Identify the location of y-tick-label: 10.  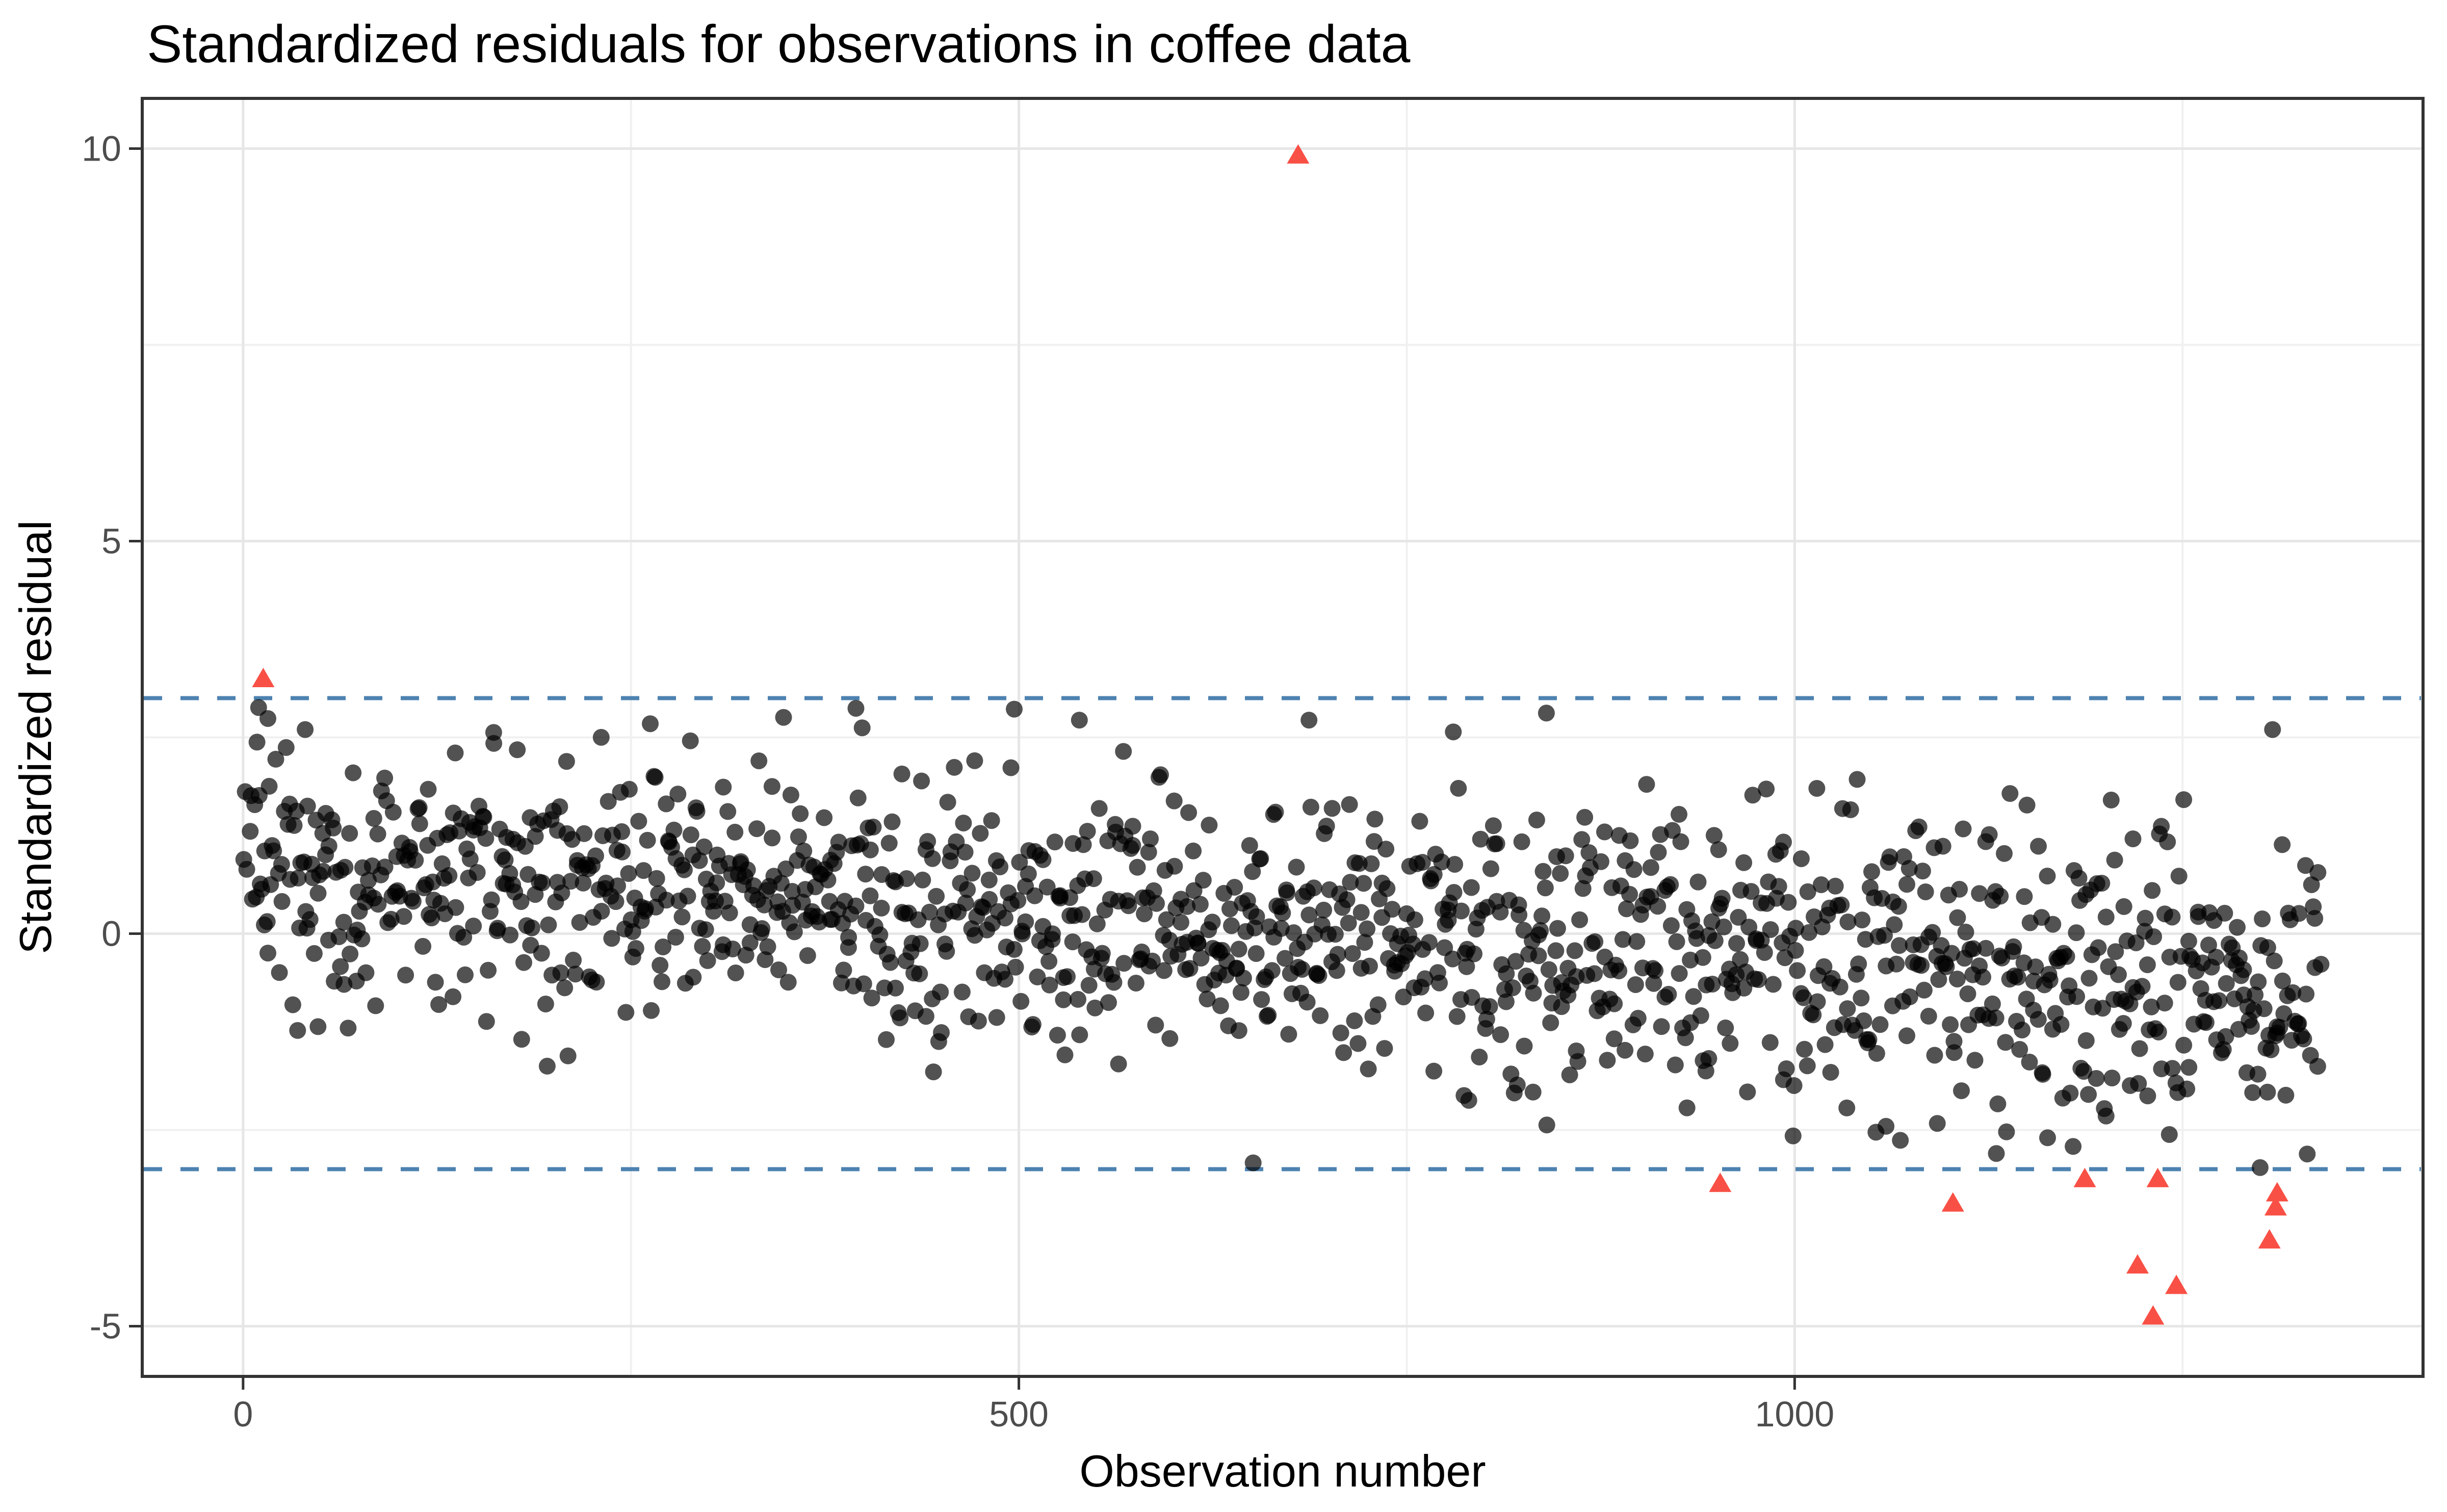
(101, 149).